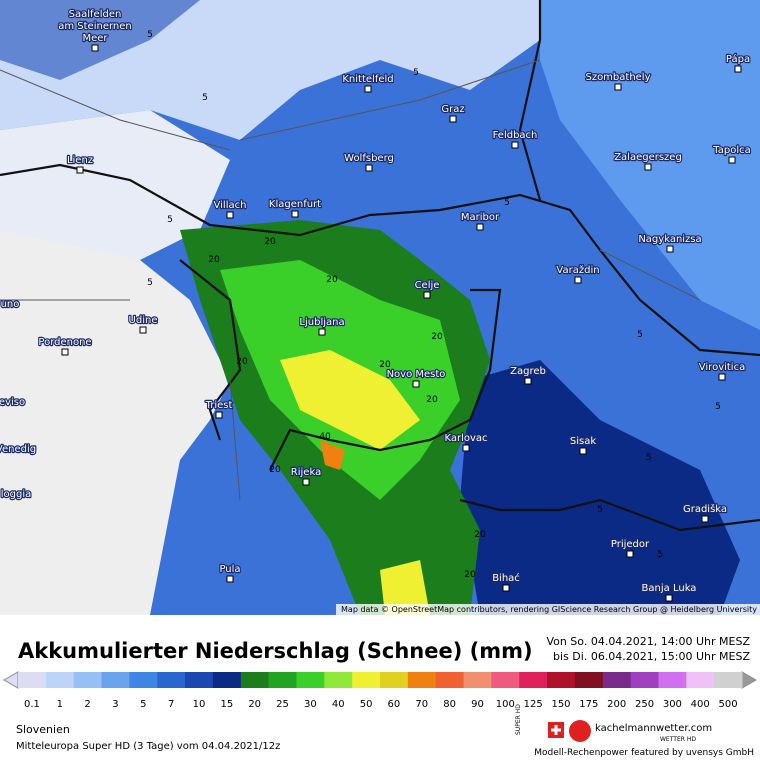 The height and width of the screenshot is (760, 760). Describe the element at coordinates (369, 158) in the screenshot. I see `place-label: Wolfsberg` at that location.